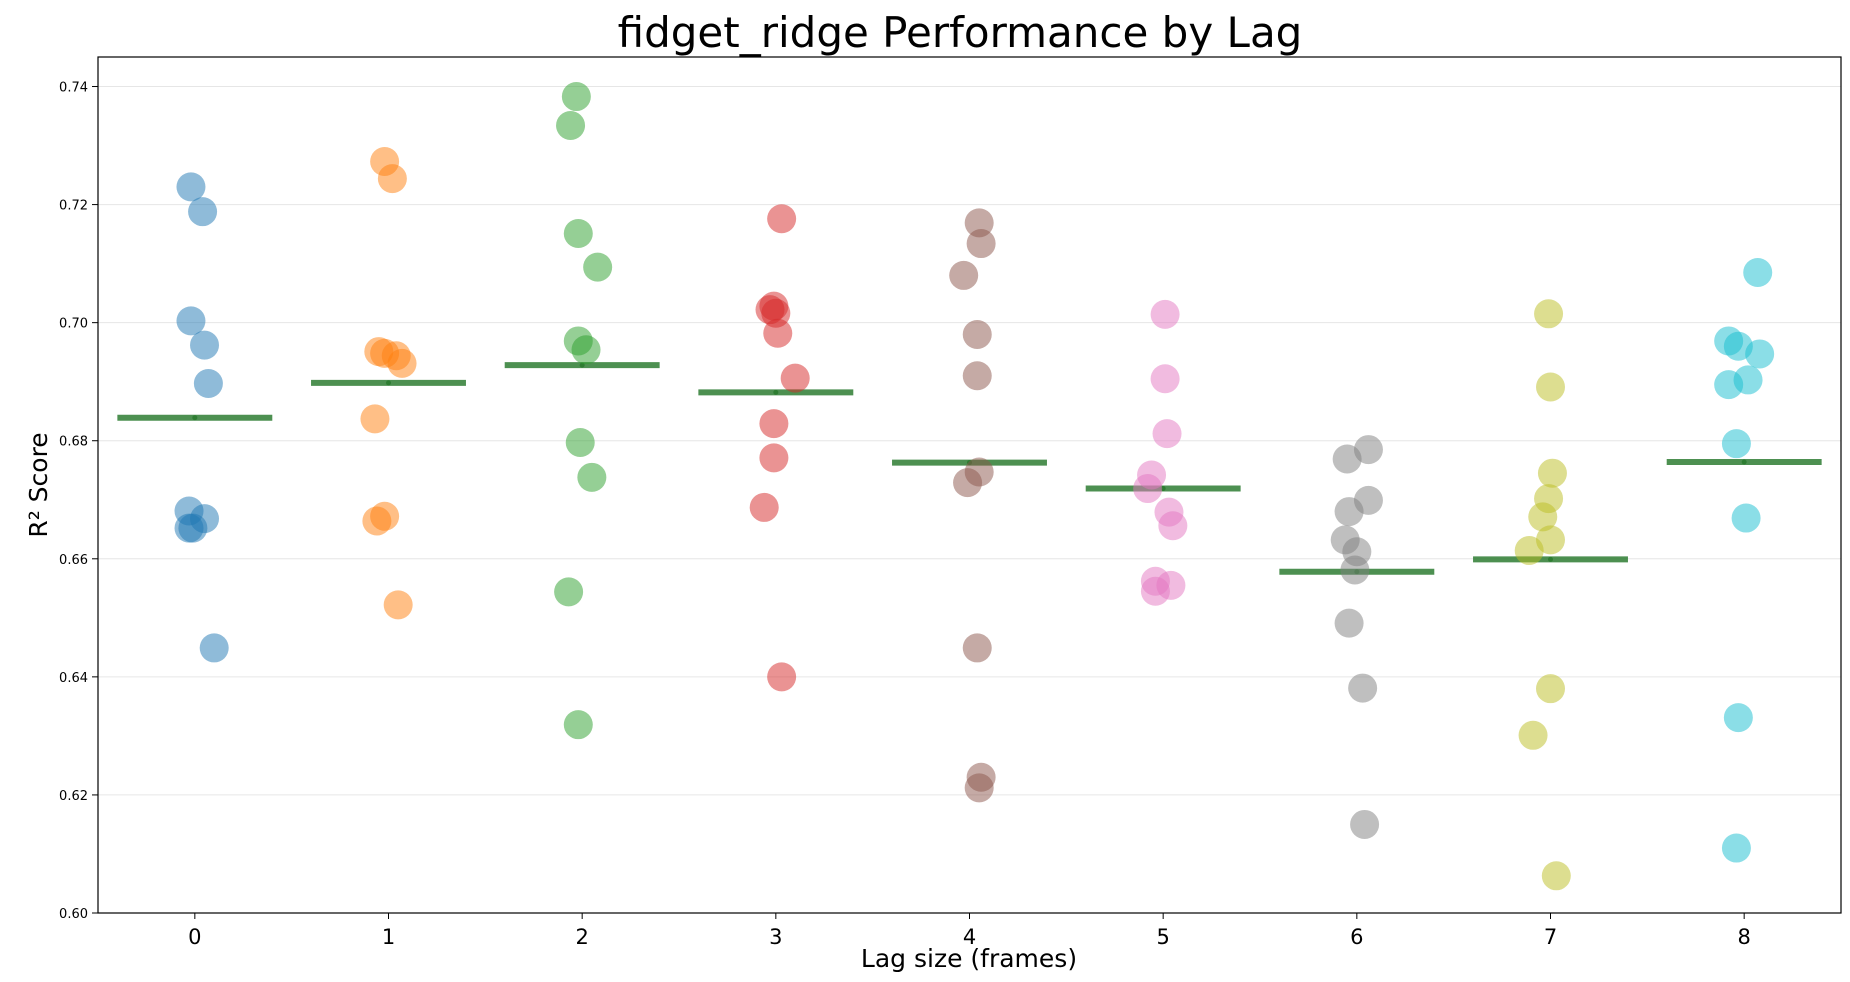 The height and width of the screenshot is (982, 1850). Describe the element at coordinates (38, 484) in the screenshot. I see `y-axis-label: R² Score` at that location.